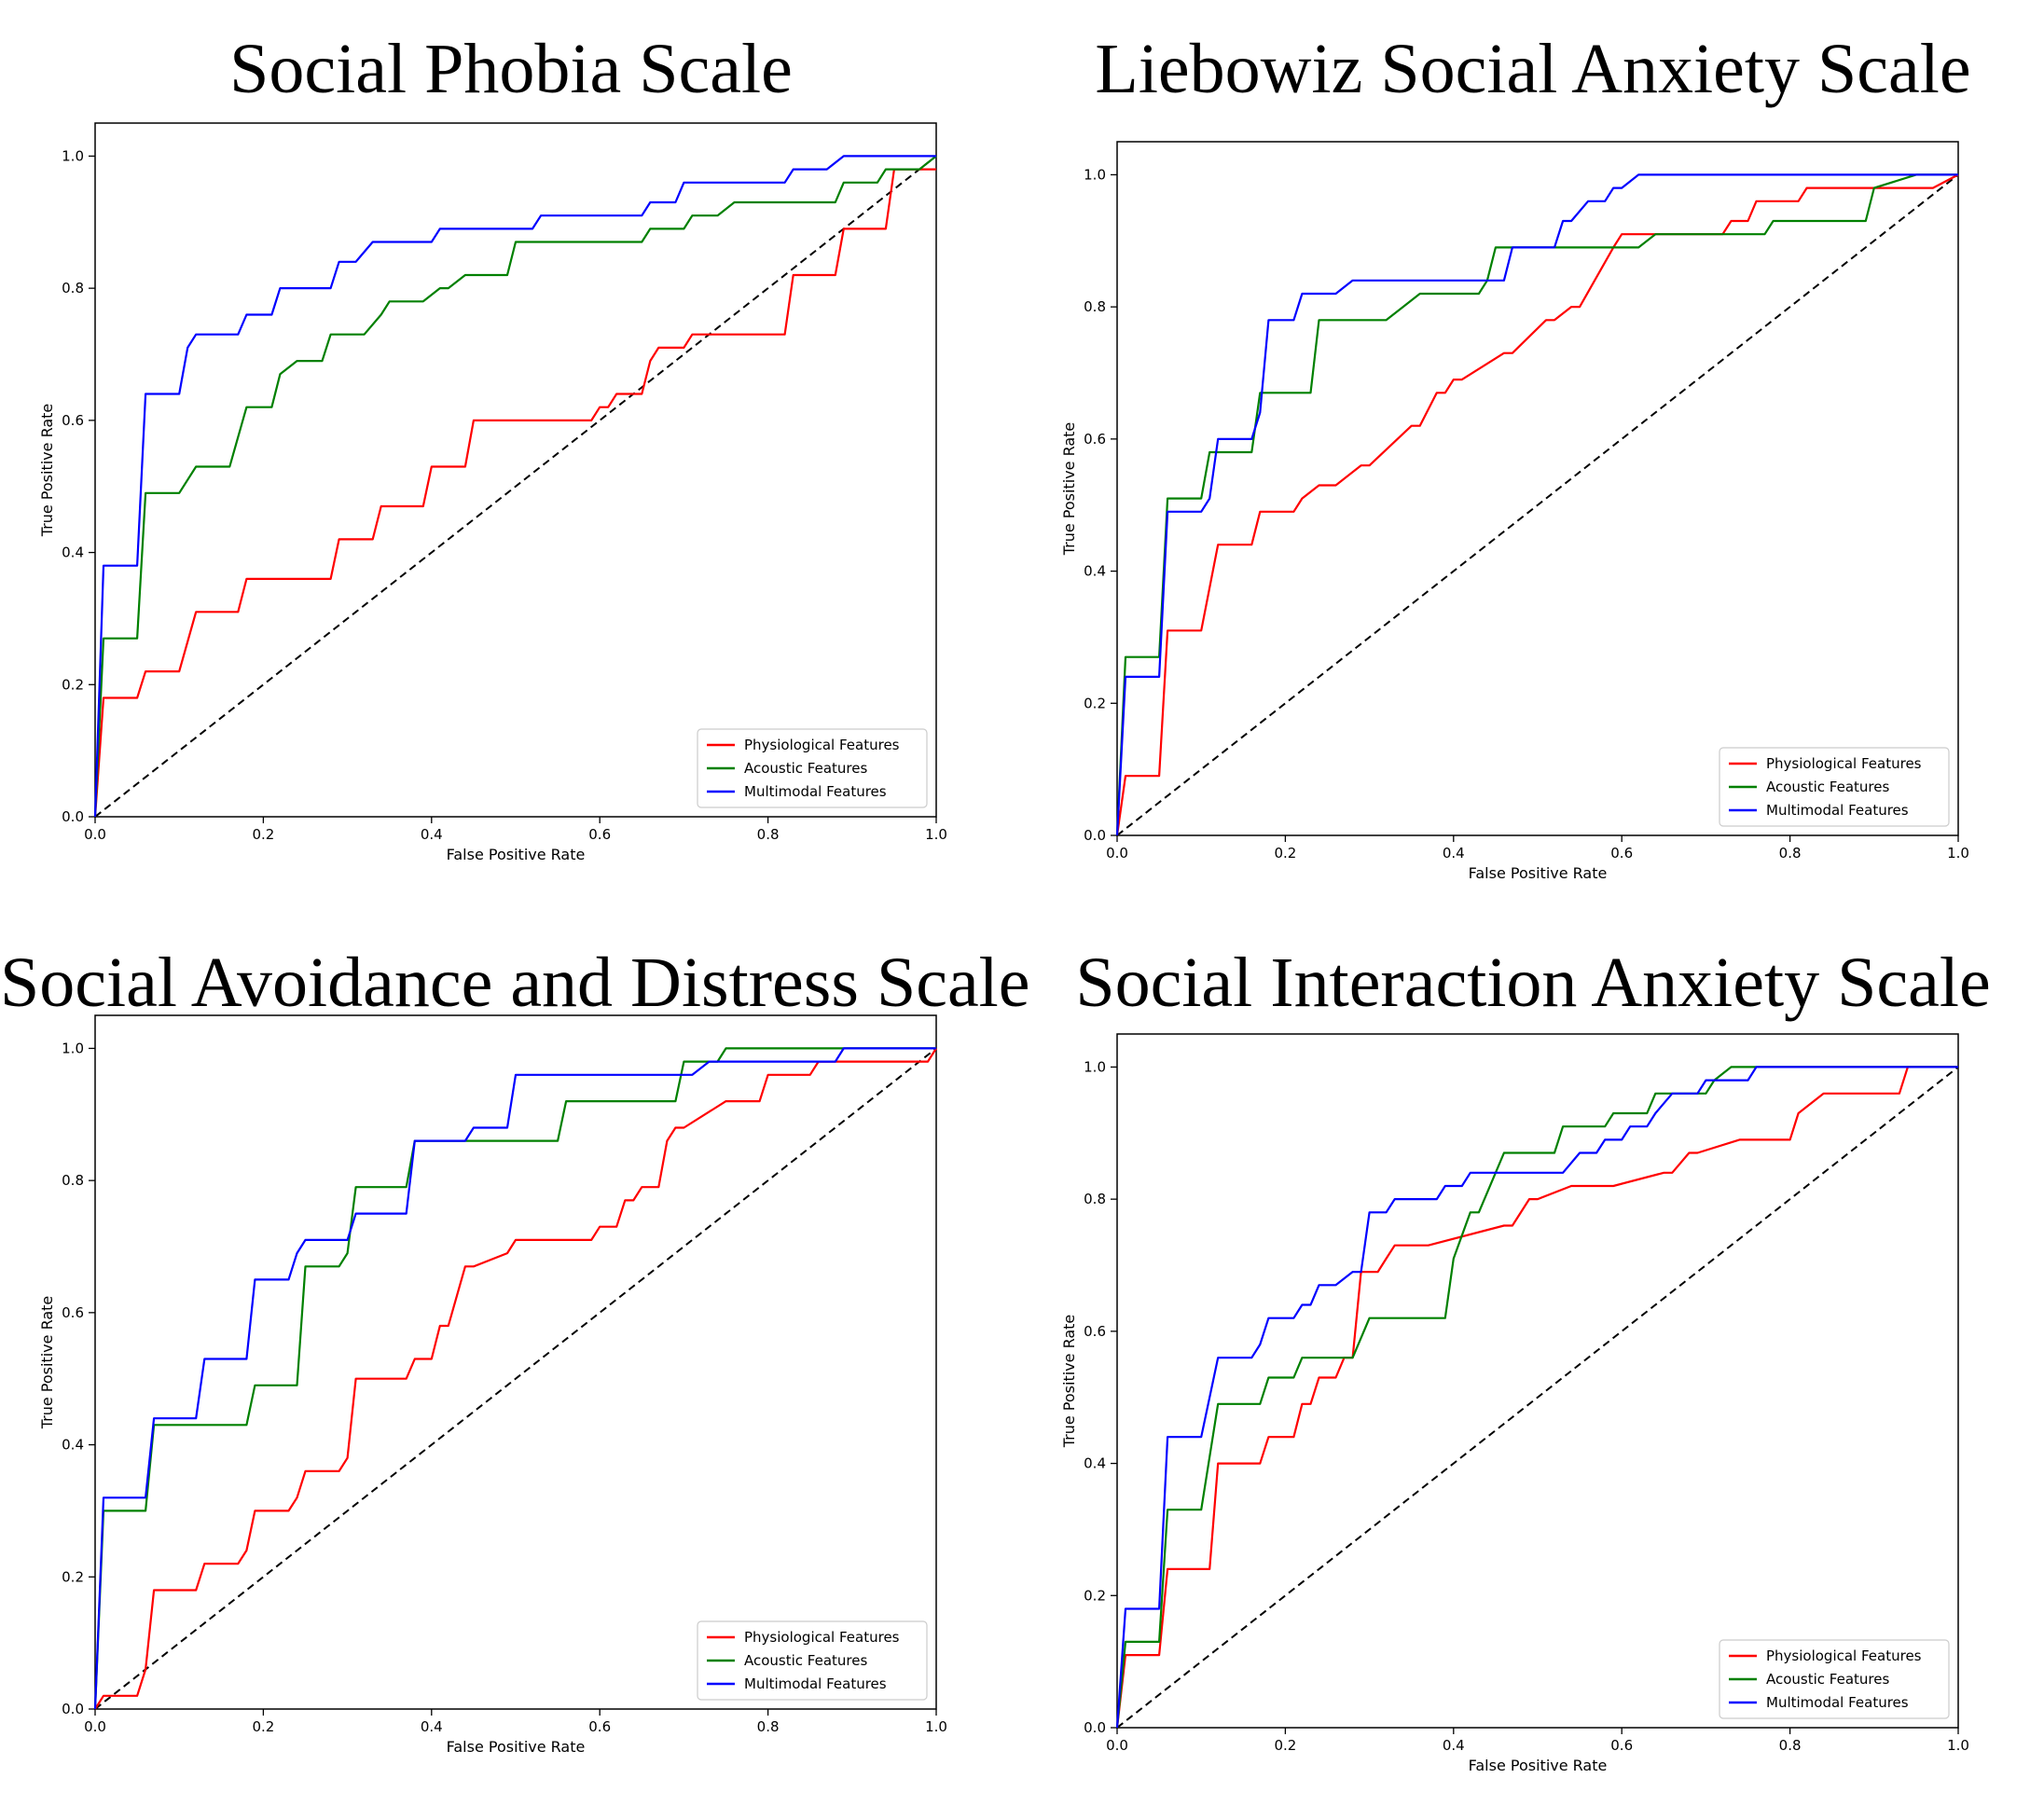 The image size is (2044, 1806). What do you see at coordinates (1533, 69) in the screenshot?
I see `chart-title: Liebowiz Social Anxiety Scale` at bounding box center [1533, 69].